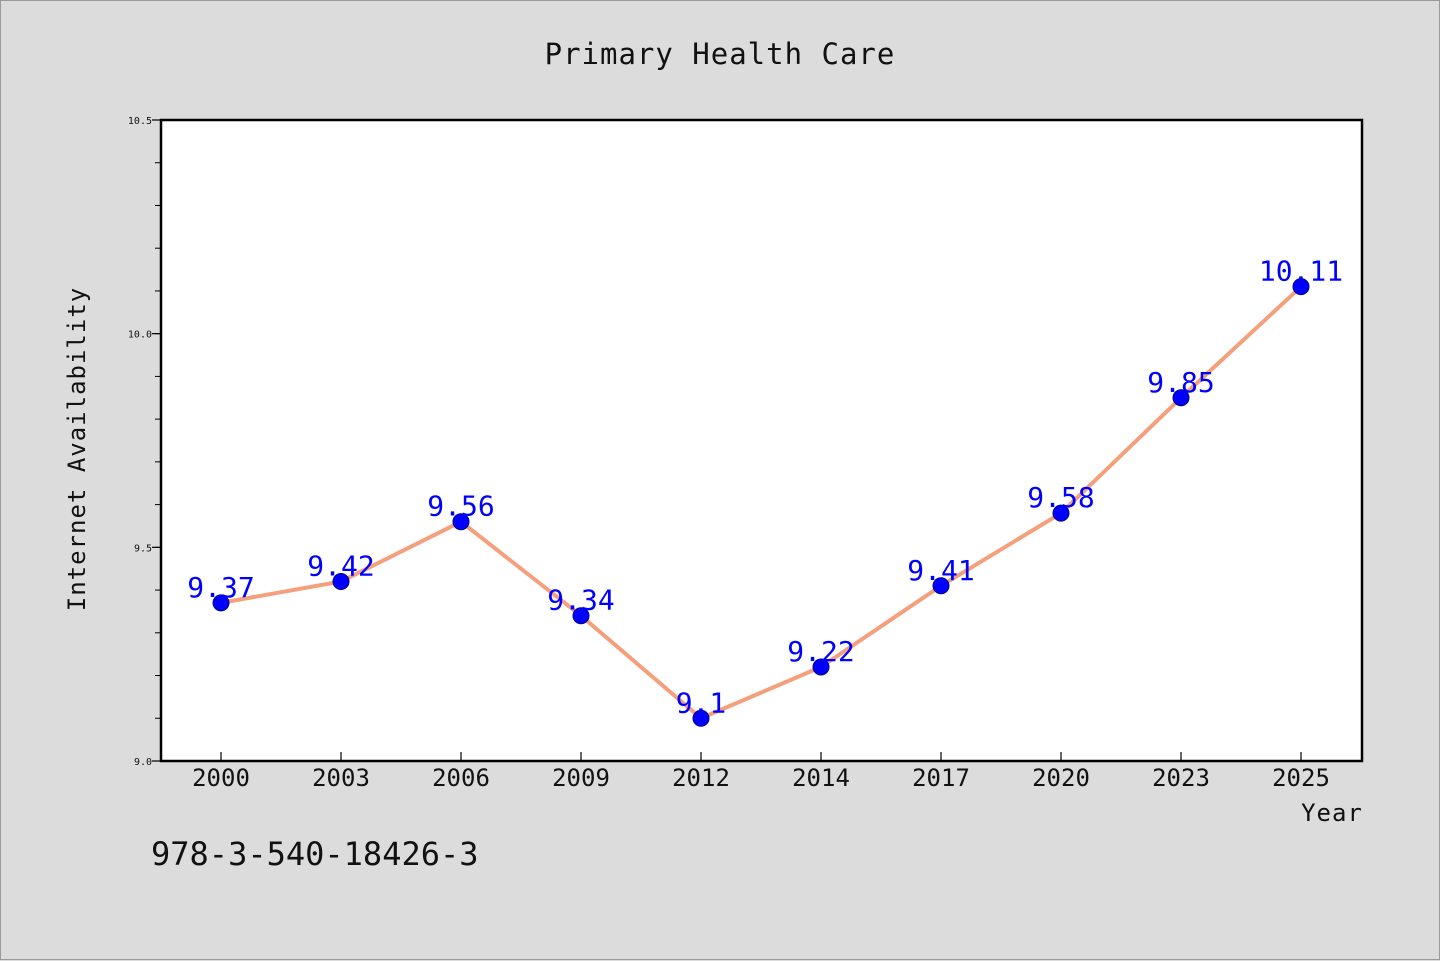  What do you see at coordinates (941, 778) in the screenshot?
I see `x-tick-label: 2017` at bounding box center [941, 778].